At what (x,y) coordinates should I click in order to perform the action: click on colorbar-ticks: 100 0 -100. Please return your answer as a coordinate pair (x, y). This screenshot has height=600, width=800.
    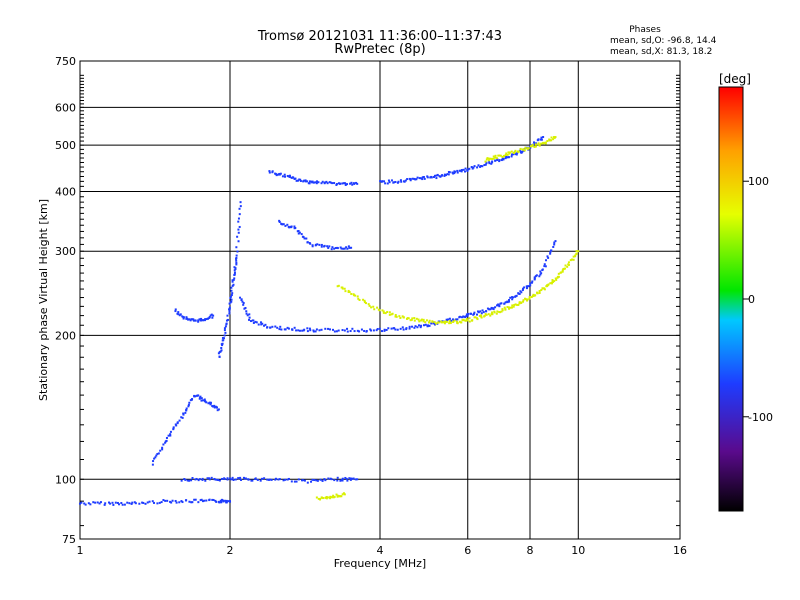
    Looking at the image, I should click on (758, 299).